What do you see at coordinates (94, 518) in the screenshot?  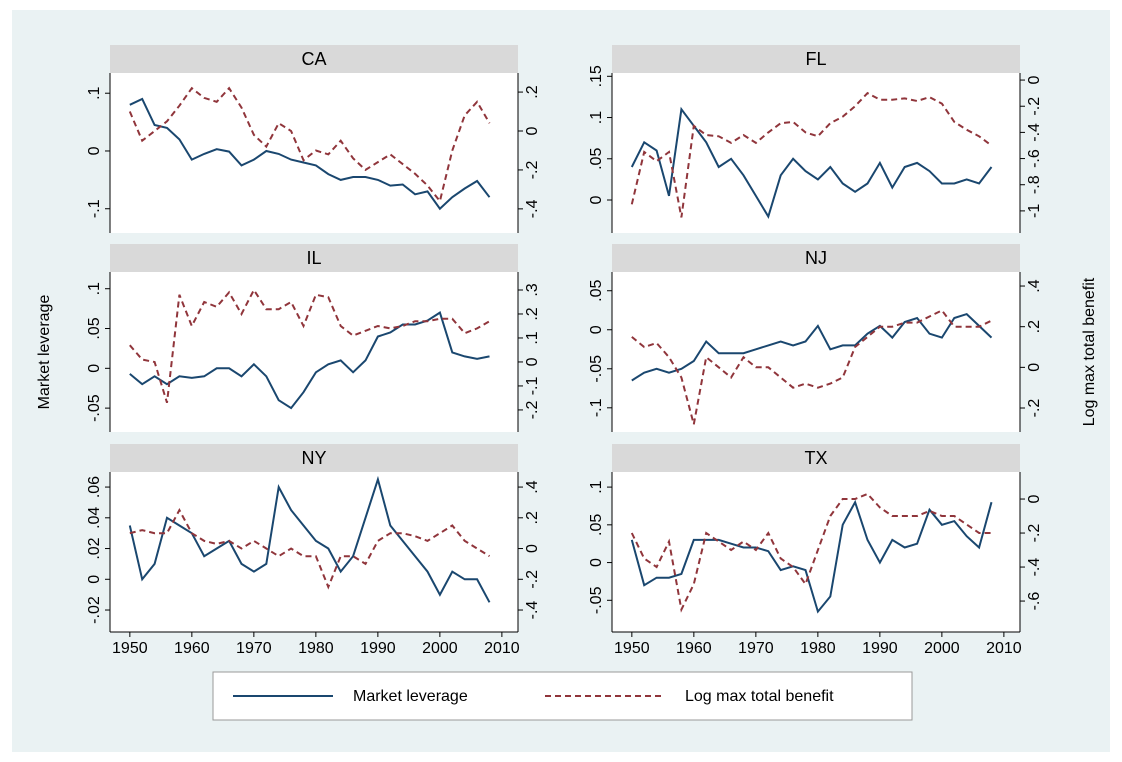 I see `y-tick-label: .04` at bounding box center [94, 518].